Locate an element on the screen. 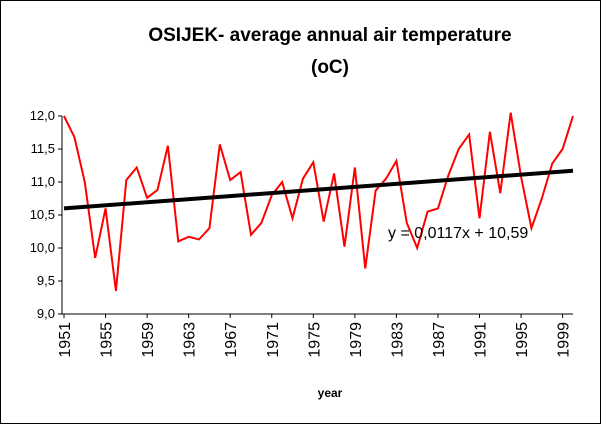 The image size is (602, 425). x-tick-label: 1991 is located at coordinates (481, 340).